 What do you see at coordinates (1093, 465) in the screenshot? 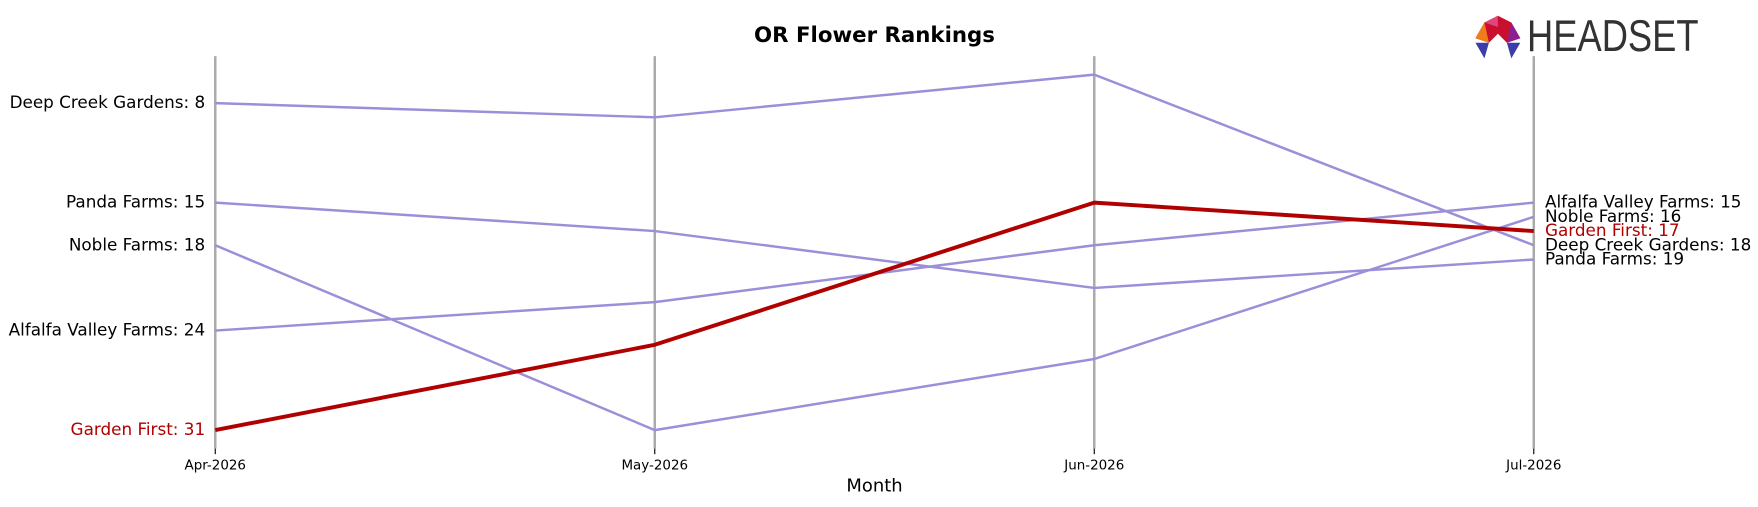
I see `x-tick-label: Jun-2026` at bounding box center [1093, 465].